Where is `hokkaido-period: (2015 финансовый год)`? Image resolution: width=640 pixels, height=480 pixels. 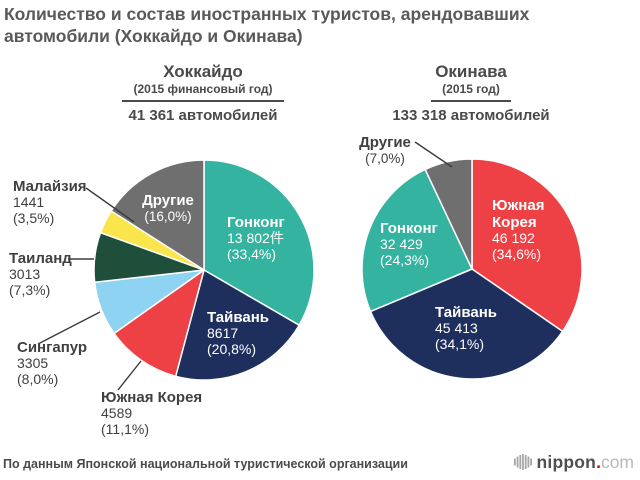
hokkaido-period: (2015 финансовый год) is located at coordinates (203, 89).